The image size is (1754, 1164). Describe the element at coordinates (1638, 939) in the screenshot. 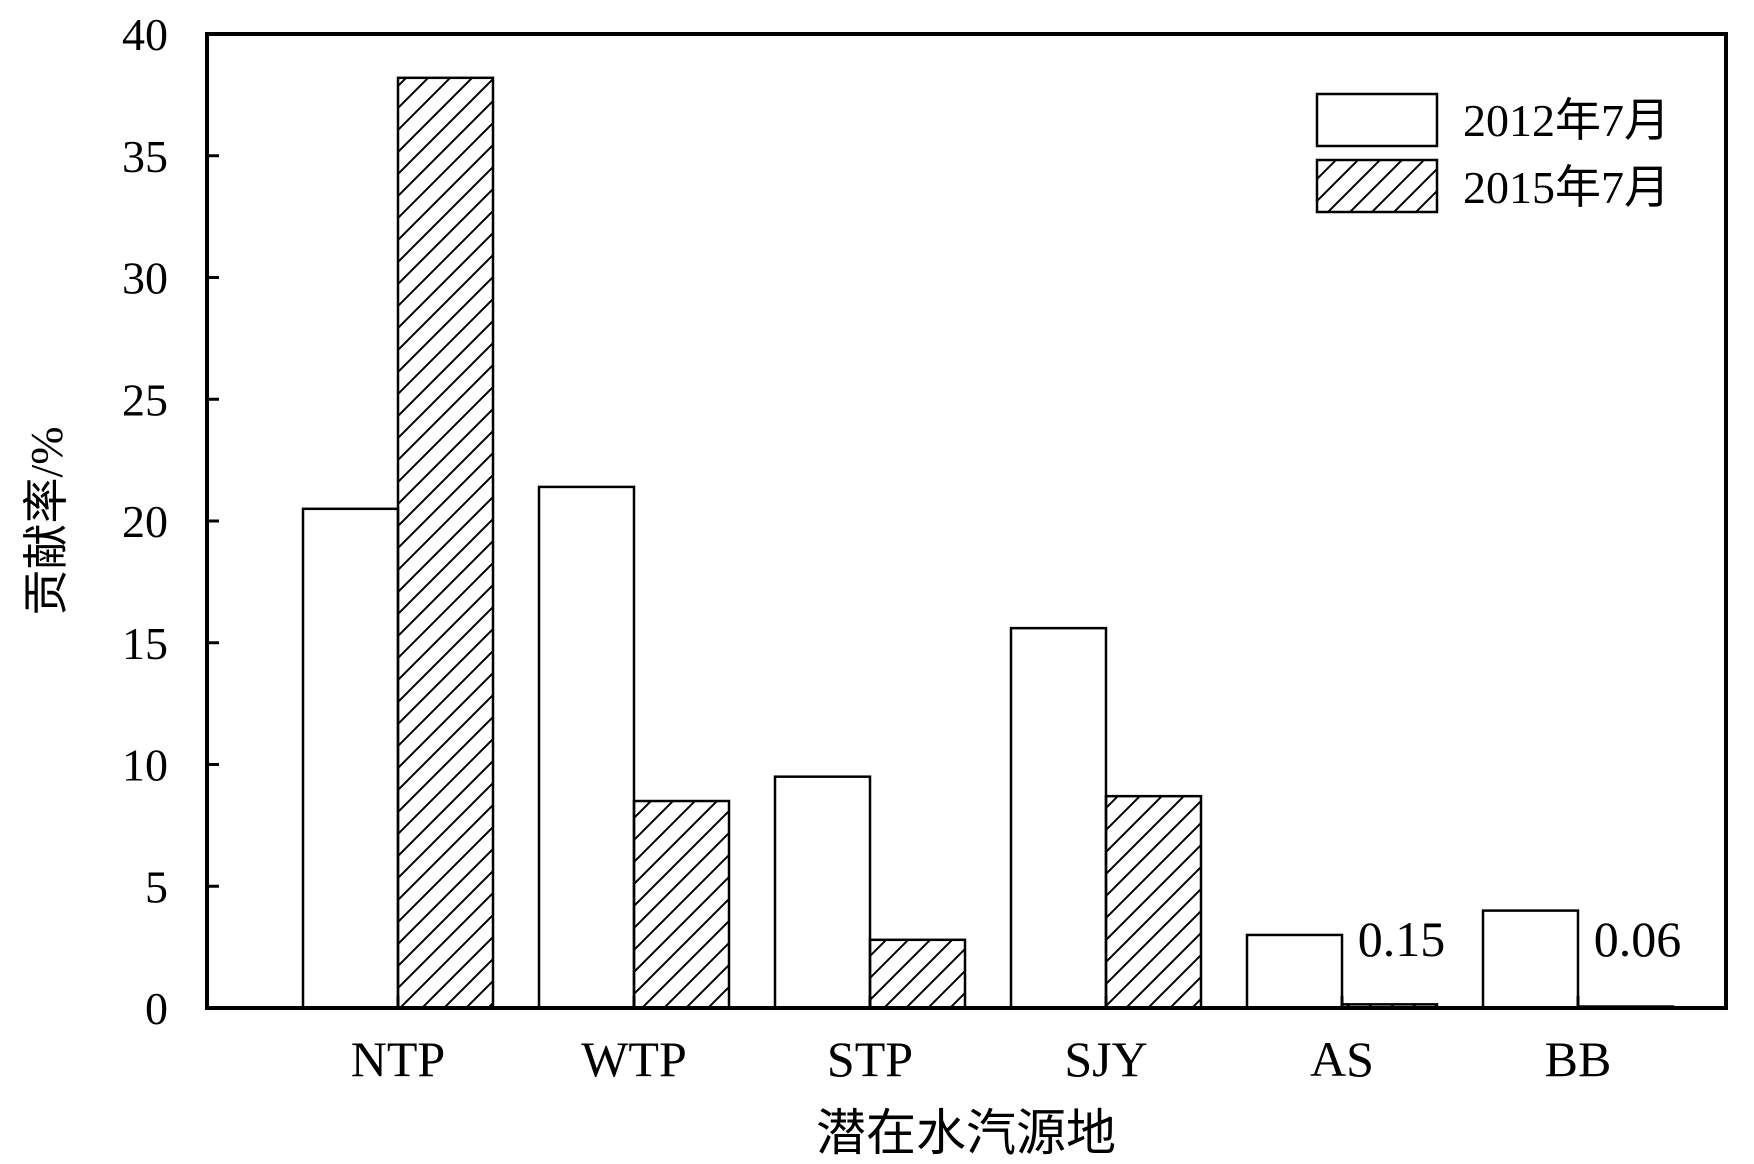

I see `annotation-bb: 0.06` at that location.